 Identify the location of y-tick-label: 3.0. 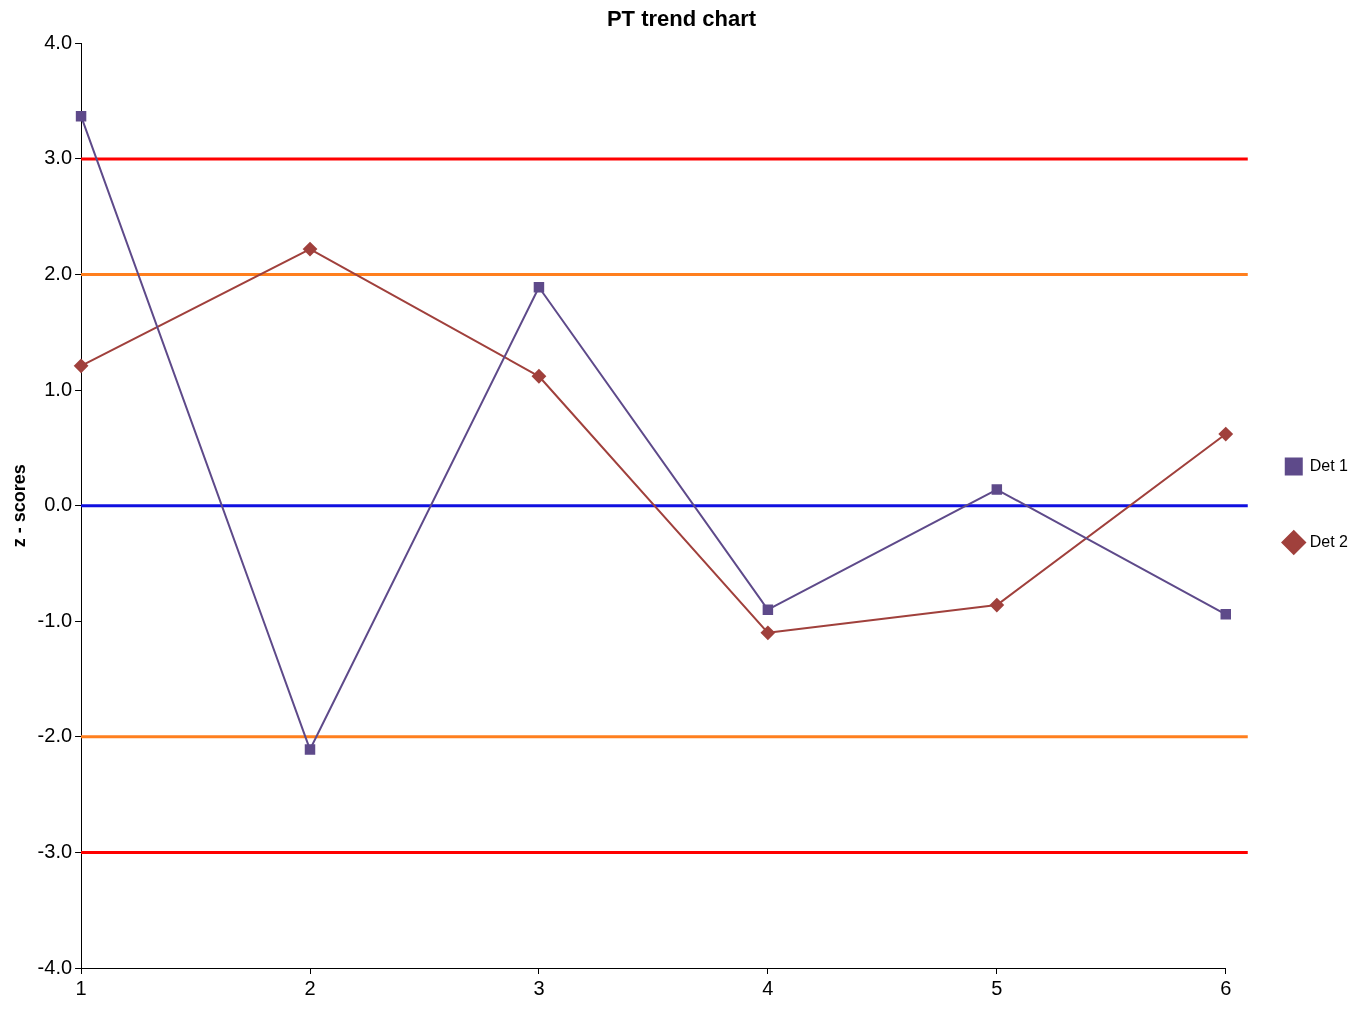
(58, 157).